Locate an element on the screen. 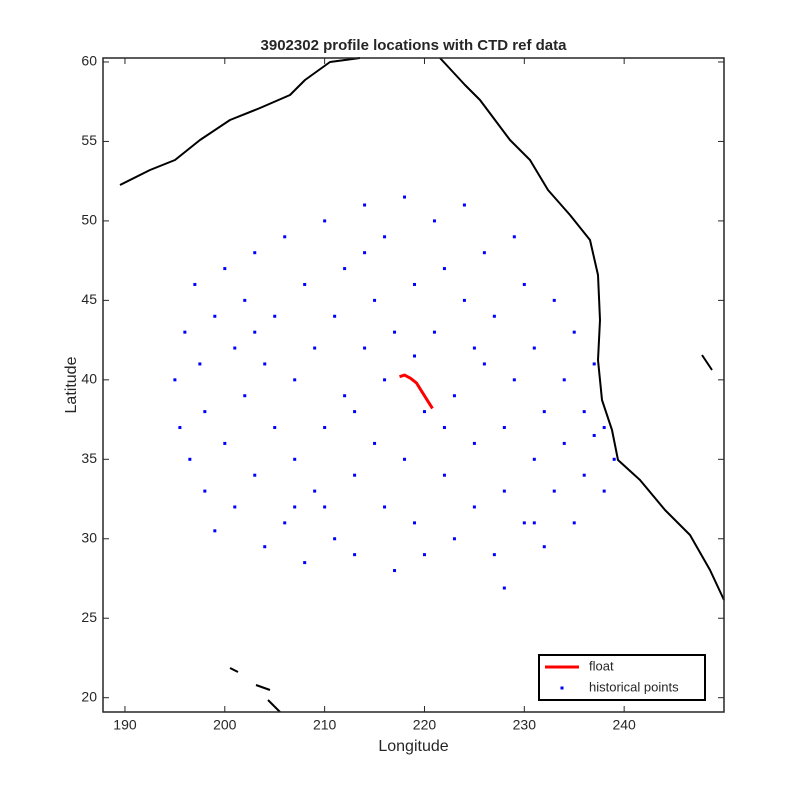 The height and width of the screenshot is (800, 800). y-tick-label: 40 is located at coordinates (89, 379).